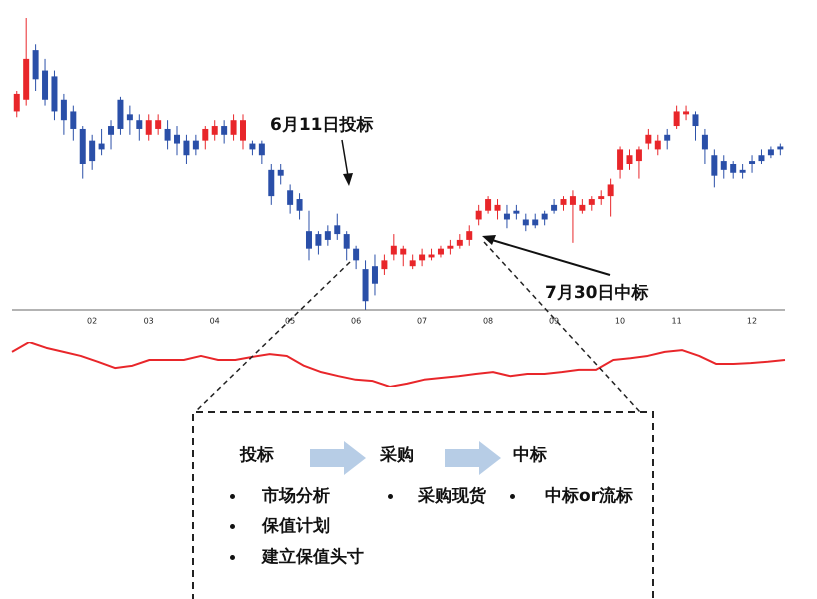 The image size is (817, 599). I want to click on x-tick-label: 07, so click(422, 321).